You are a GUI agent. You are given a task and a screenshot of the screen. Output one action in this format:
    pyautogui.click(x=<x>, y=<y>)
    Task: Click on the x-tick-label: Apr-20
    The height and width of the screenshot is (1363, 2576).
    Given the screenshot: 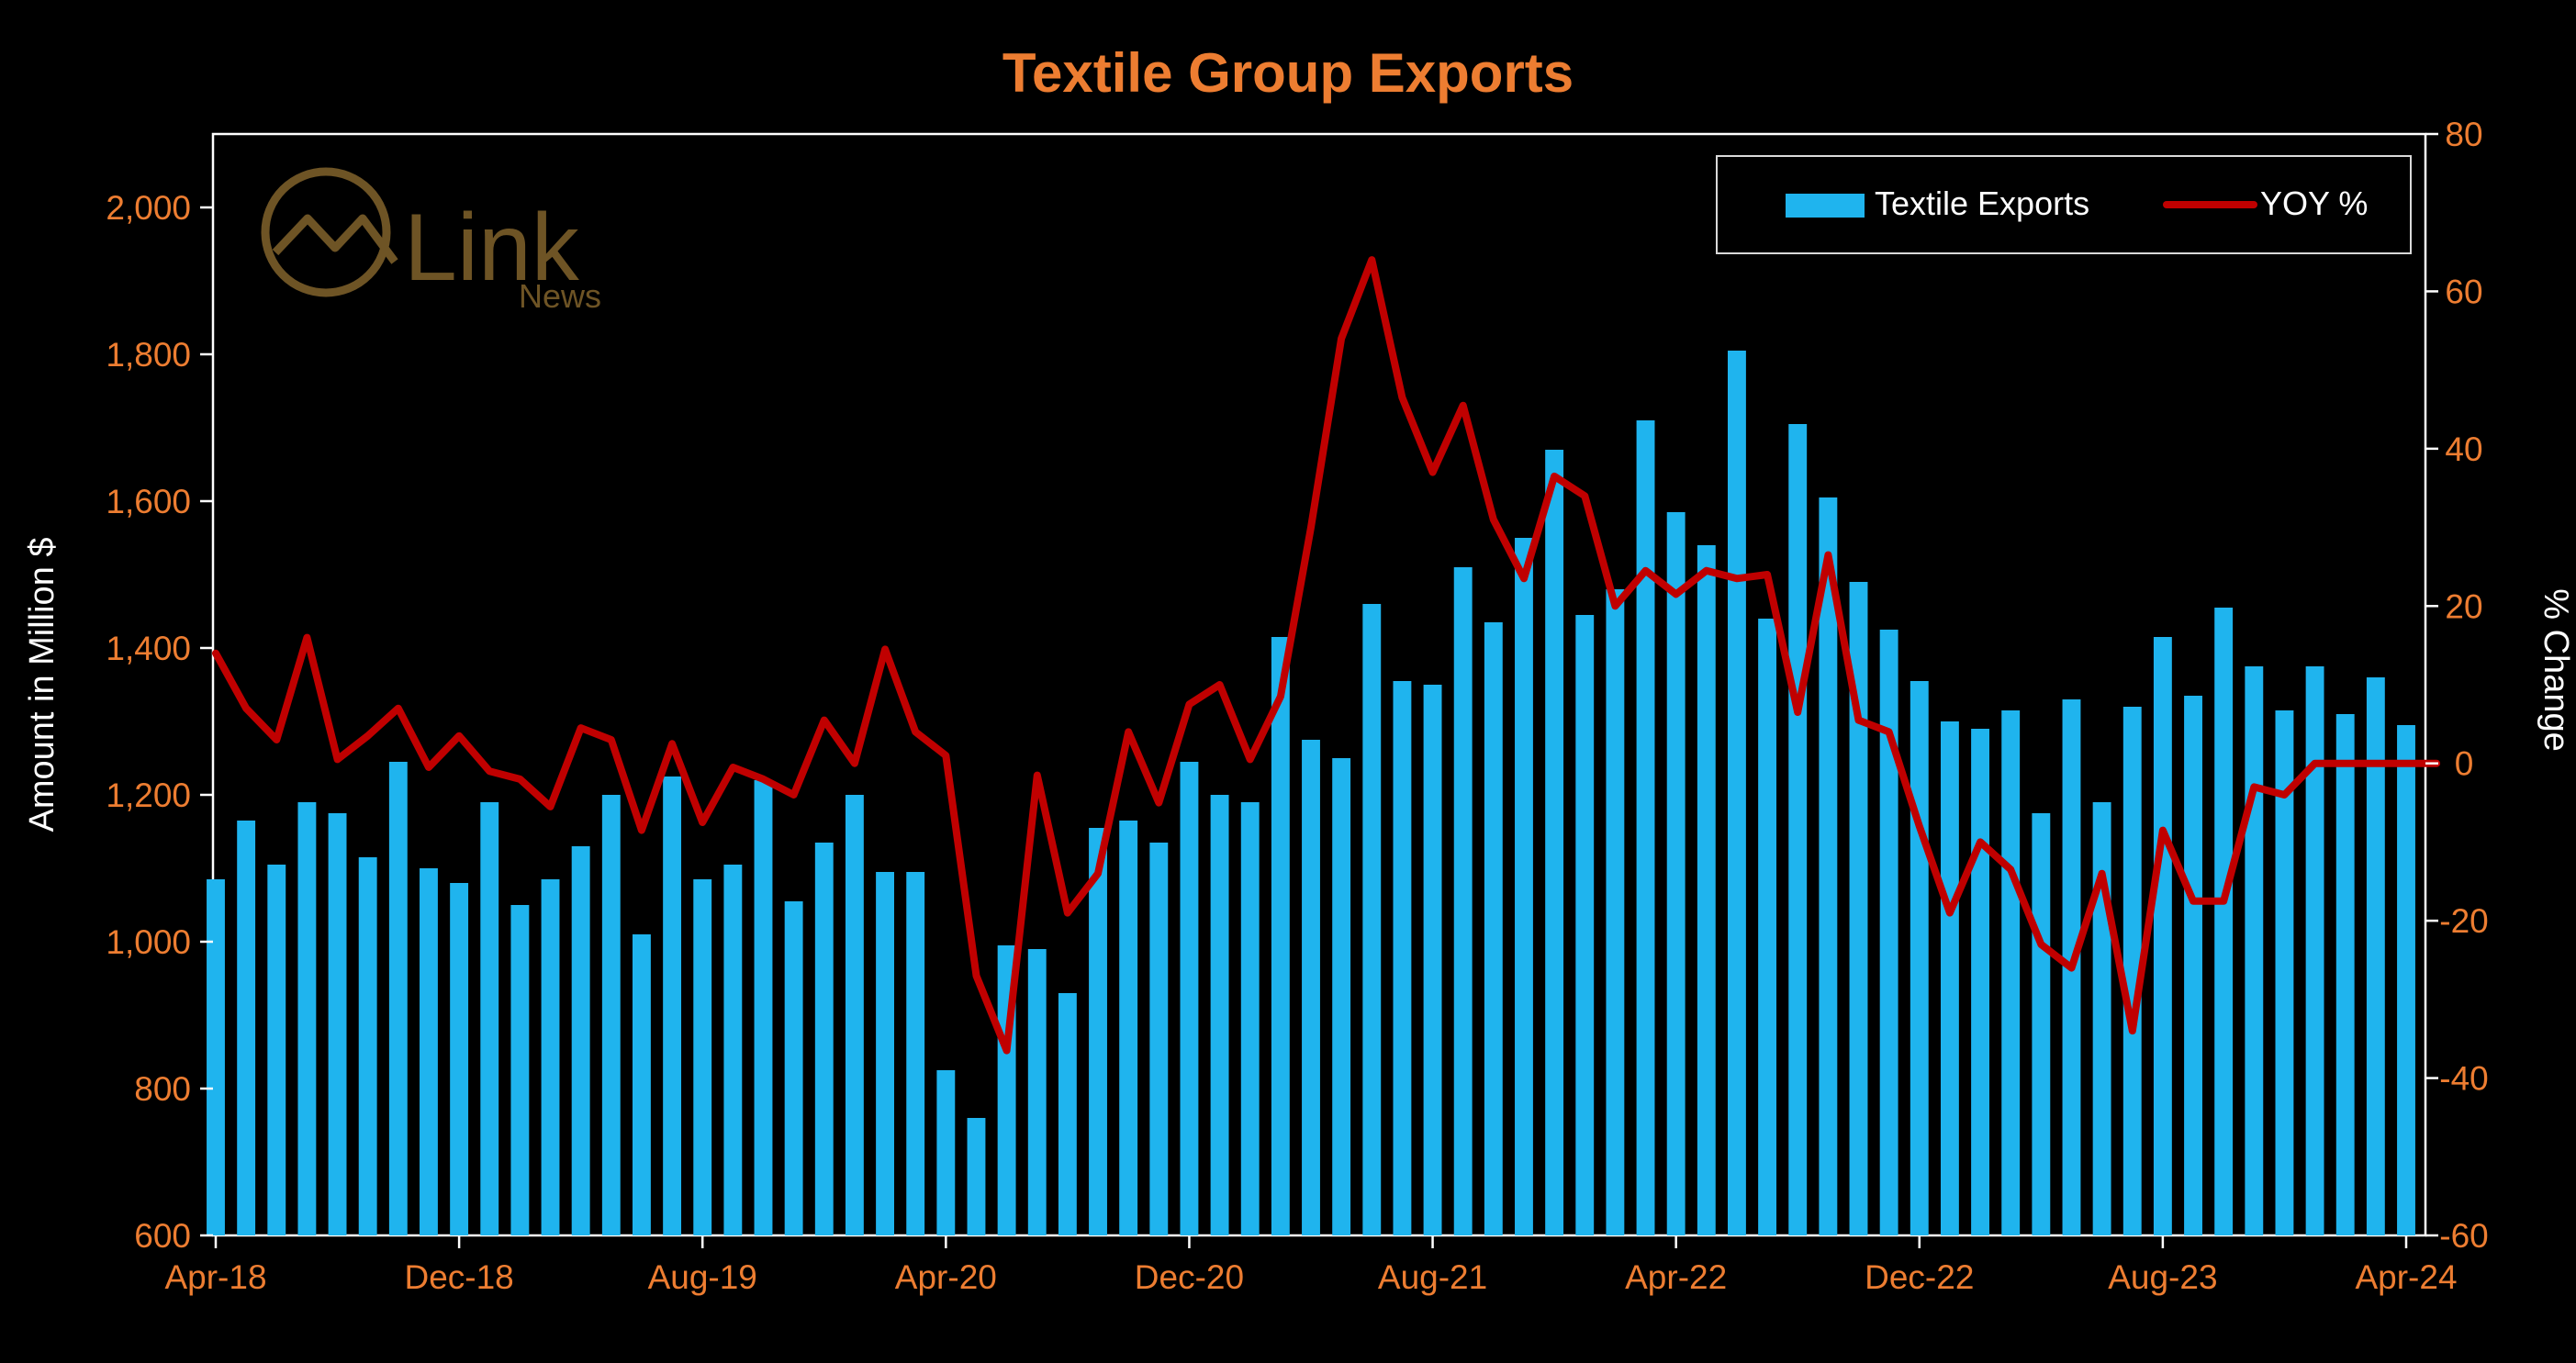 What is the action you would take?
    pyautogui.click(x=946, y=1277)
    